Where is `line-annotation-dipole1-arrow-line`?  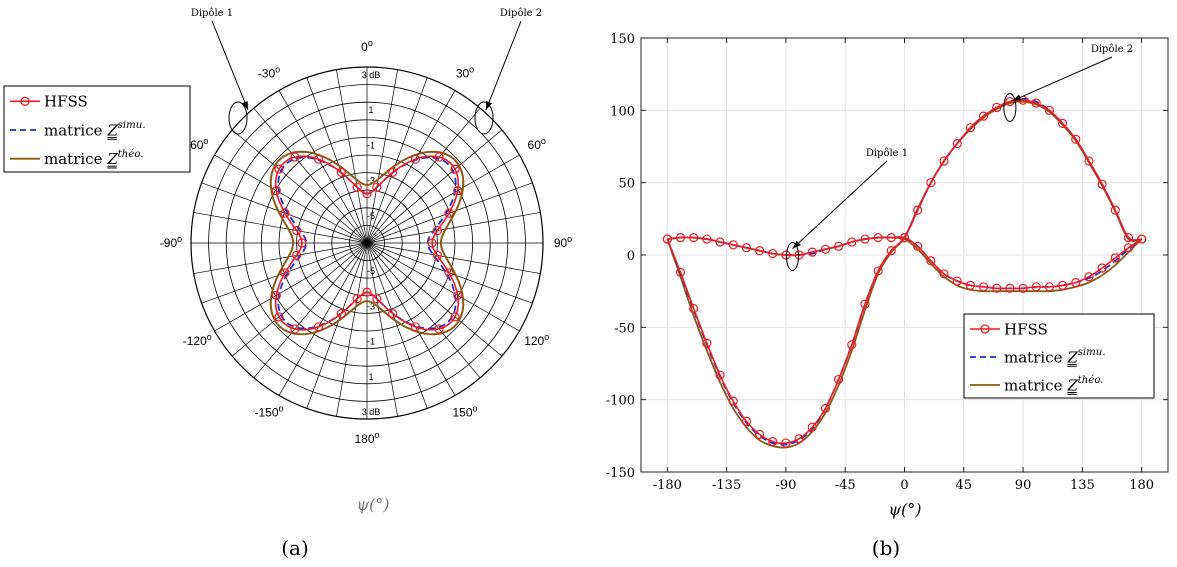
line-annotation-dipole1-arrow-line is located at coordinates (840, 205).